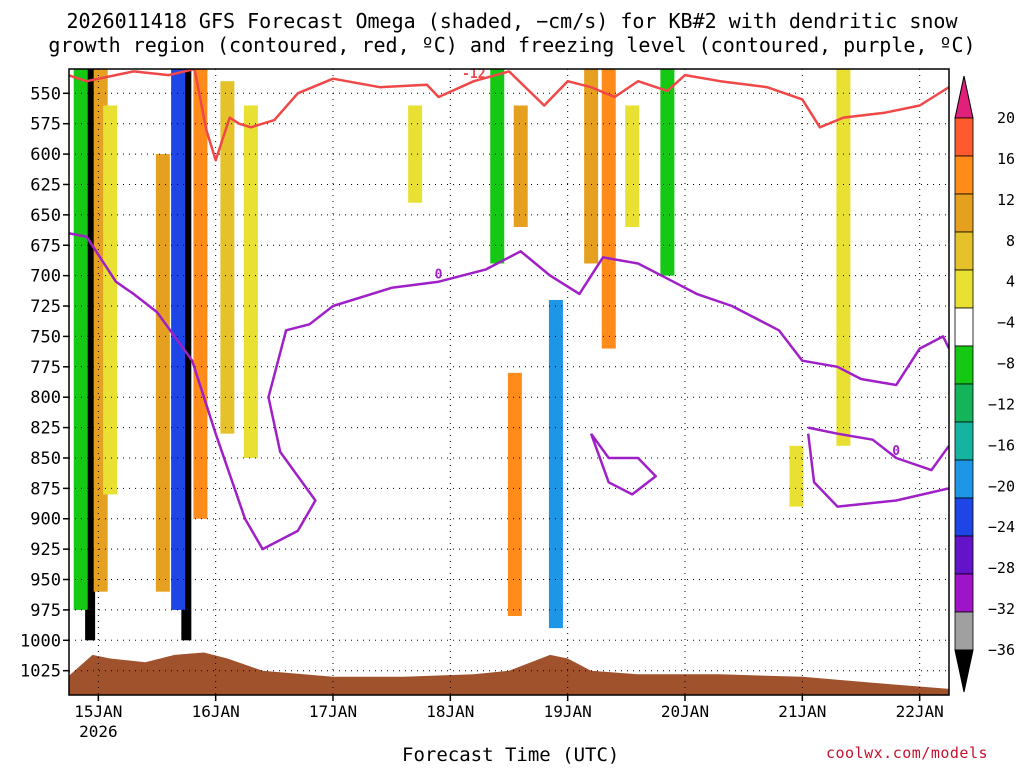  Describe the element at coordinates (45, 337) in the screenshot. I see `y-tick-label-750: 750` at that location.